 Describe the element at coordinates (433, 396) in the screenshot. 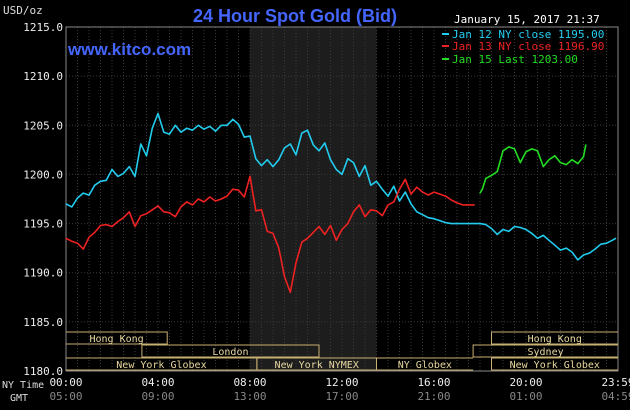

I see `x-tick-label-gmt: 21:00` at that location.